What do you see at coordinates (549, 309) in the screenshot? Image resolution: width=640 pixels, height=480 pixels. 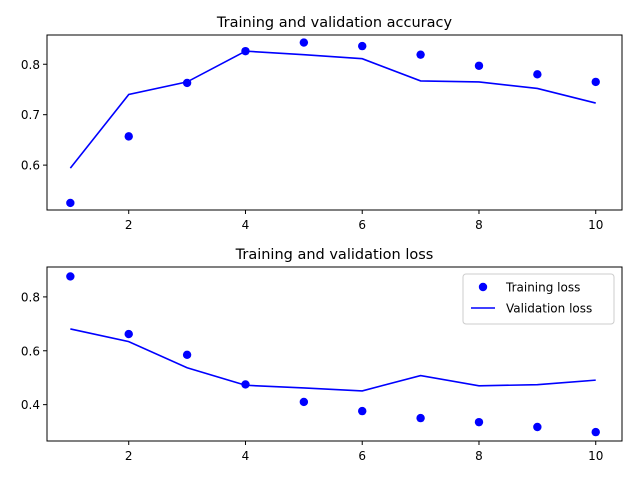 I see `legend-label: Validation loss` at bounding box center [549, 309].